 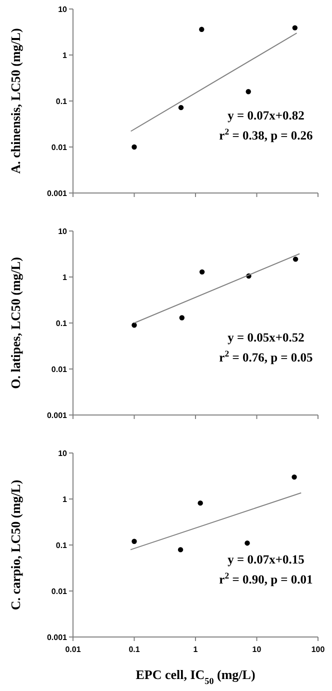 I want to click on x-tick-label: 10, so click(x=257, y=649).